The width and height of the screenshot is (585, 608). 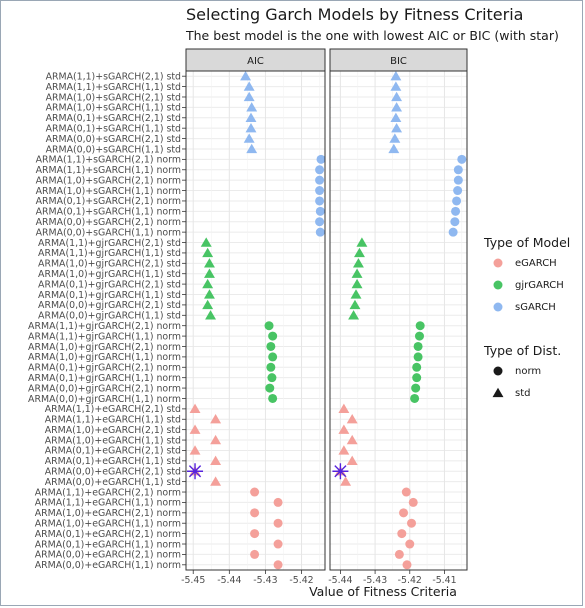 What do you see at coordinates (410, 580) in the screenshot?
I see `x-tick-label: -5.42` at bounding box center [410, 580].